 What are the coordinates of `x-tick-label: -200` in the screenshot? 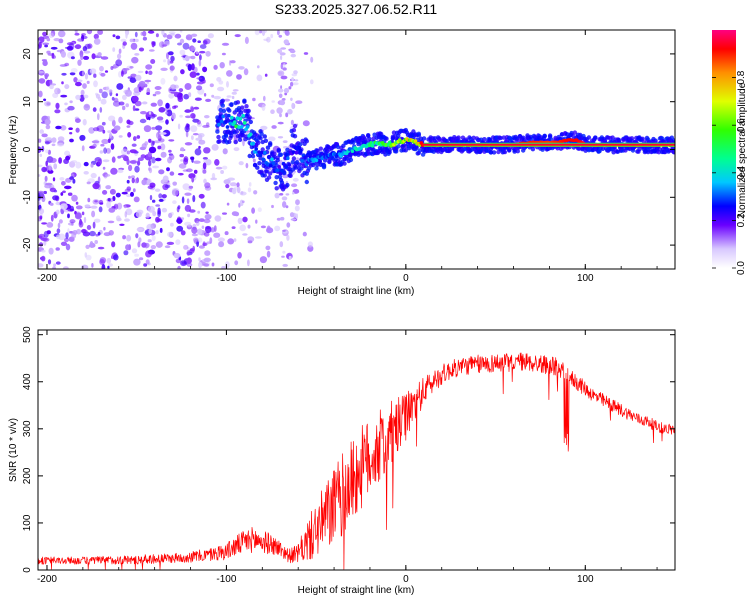 It's located at (47, 278).